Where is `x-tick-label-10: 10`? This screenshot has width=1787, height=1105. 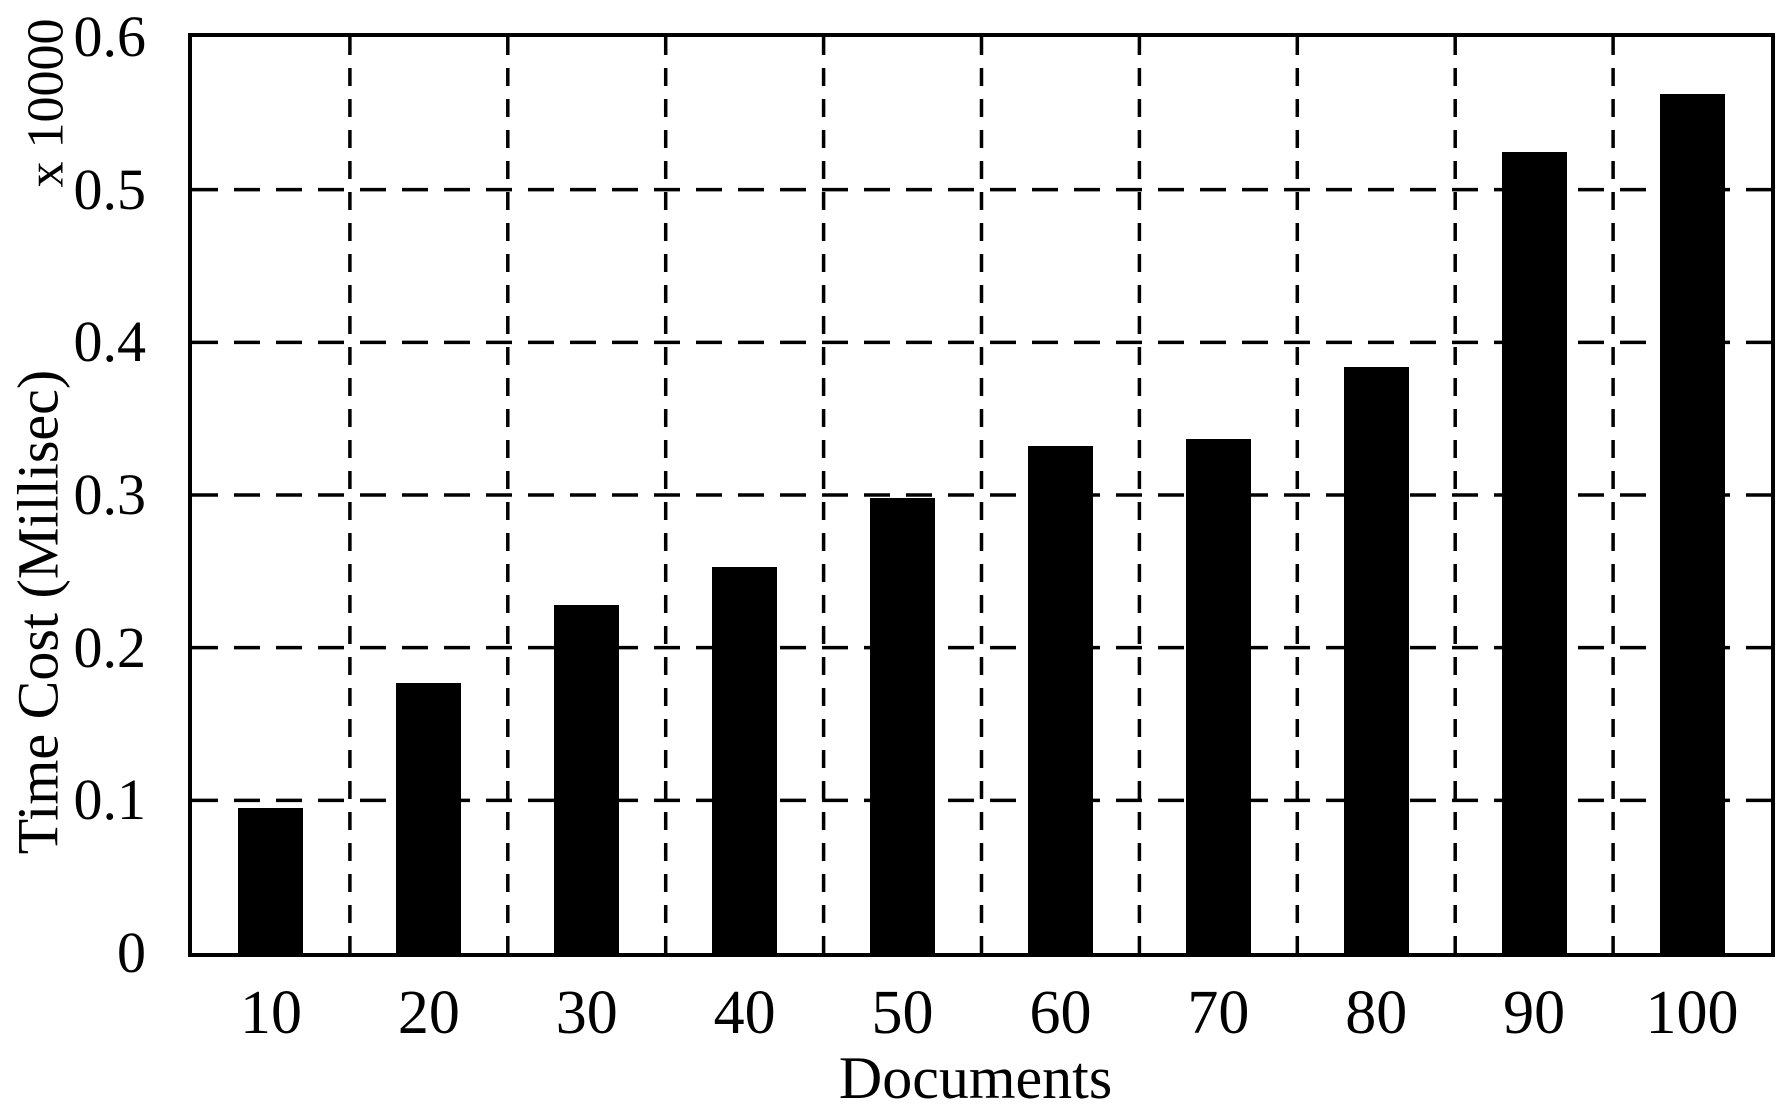
x-tick-label-10: 10 is located at coordinates (270, 1013).